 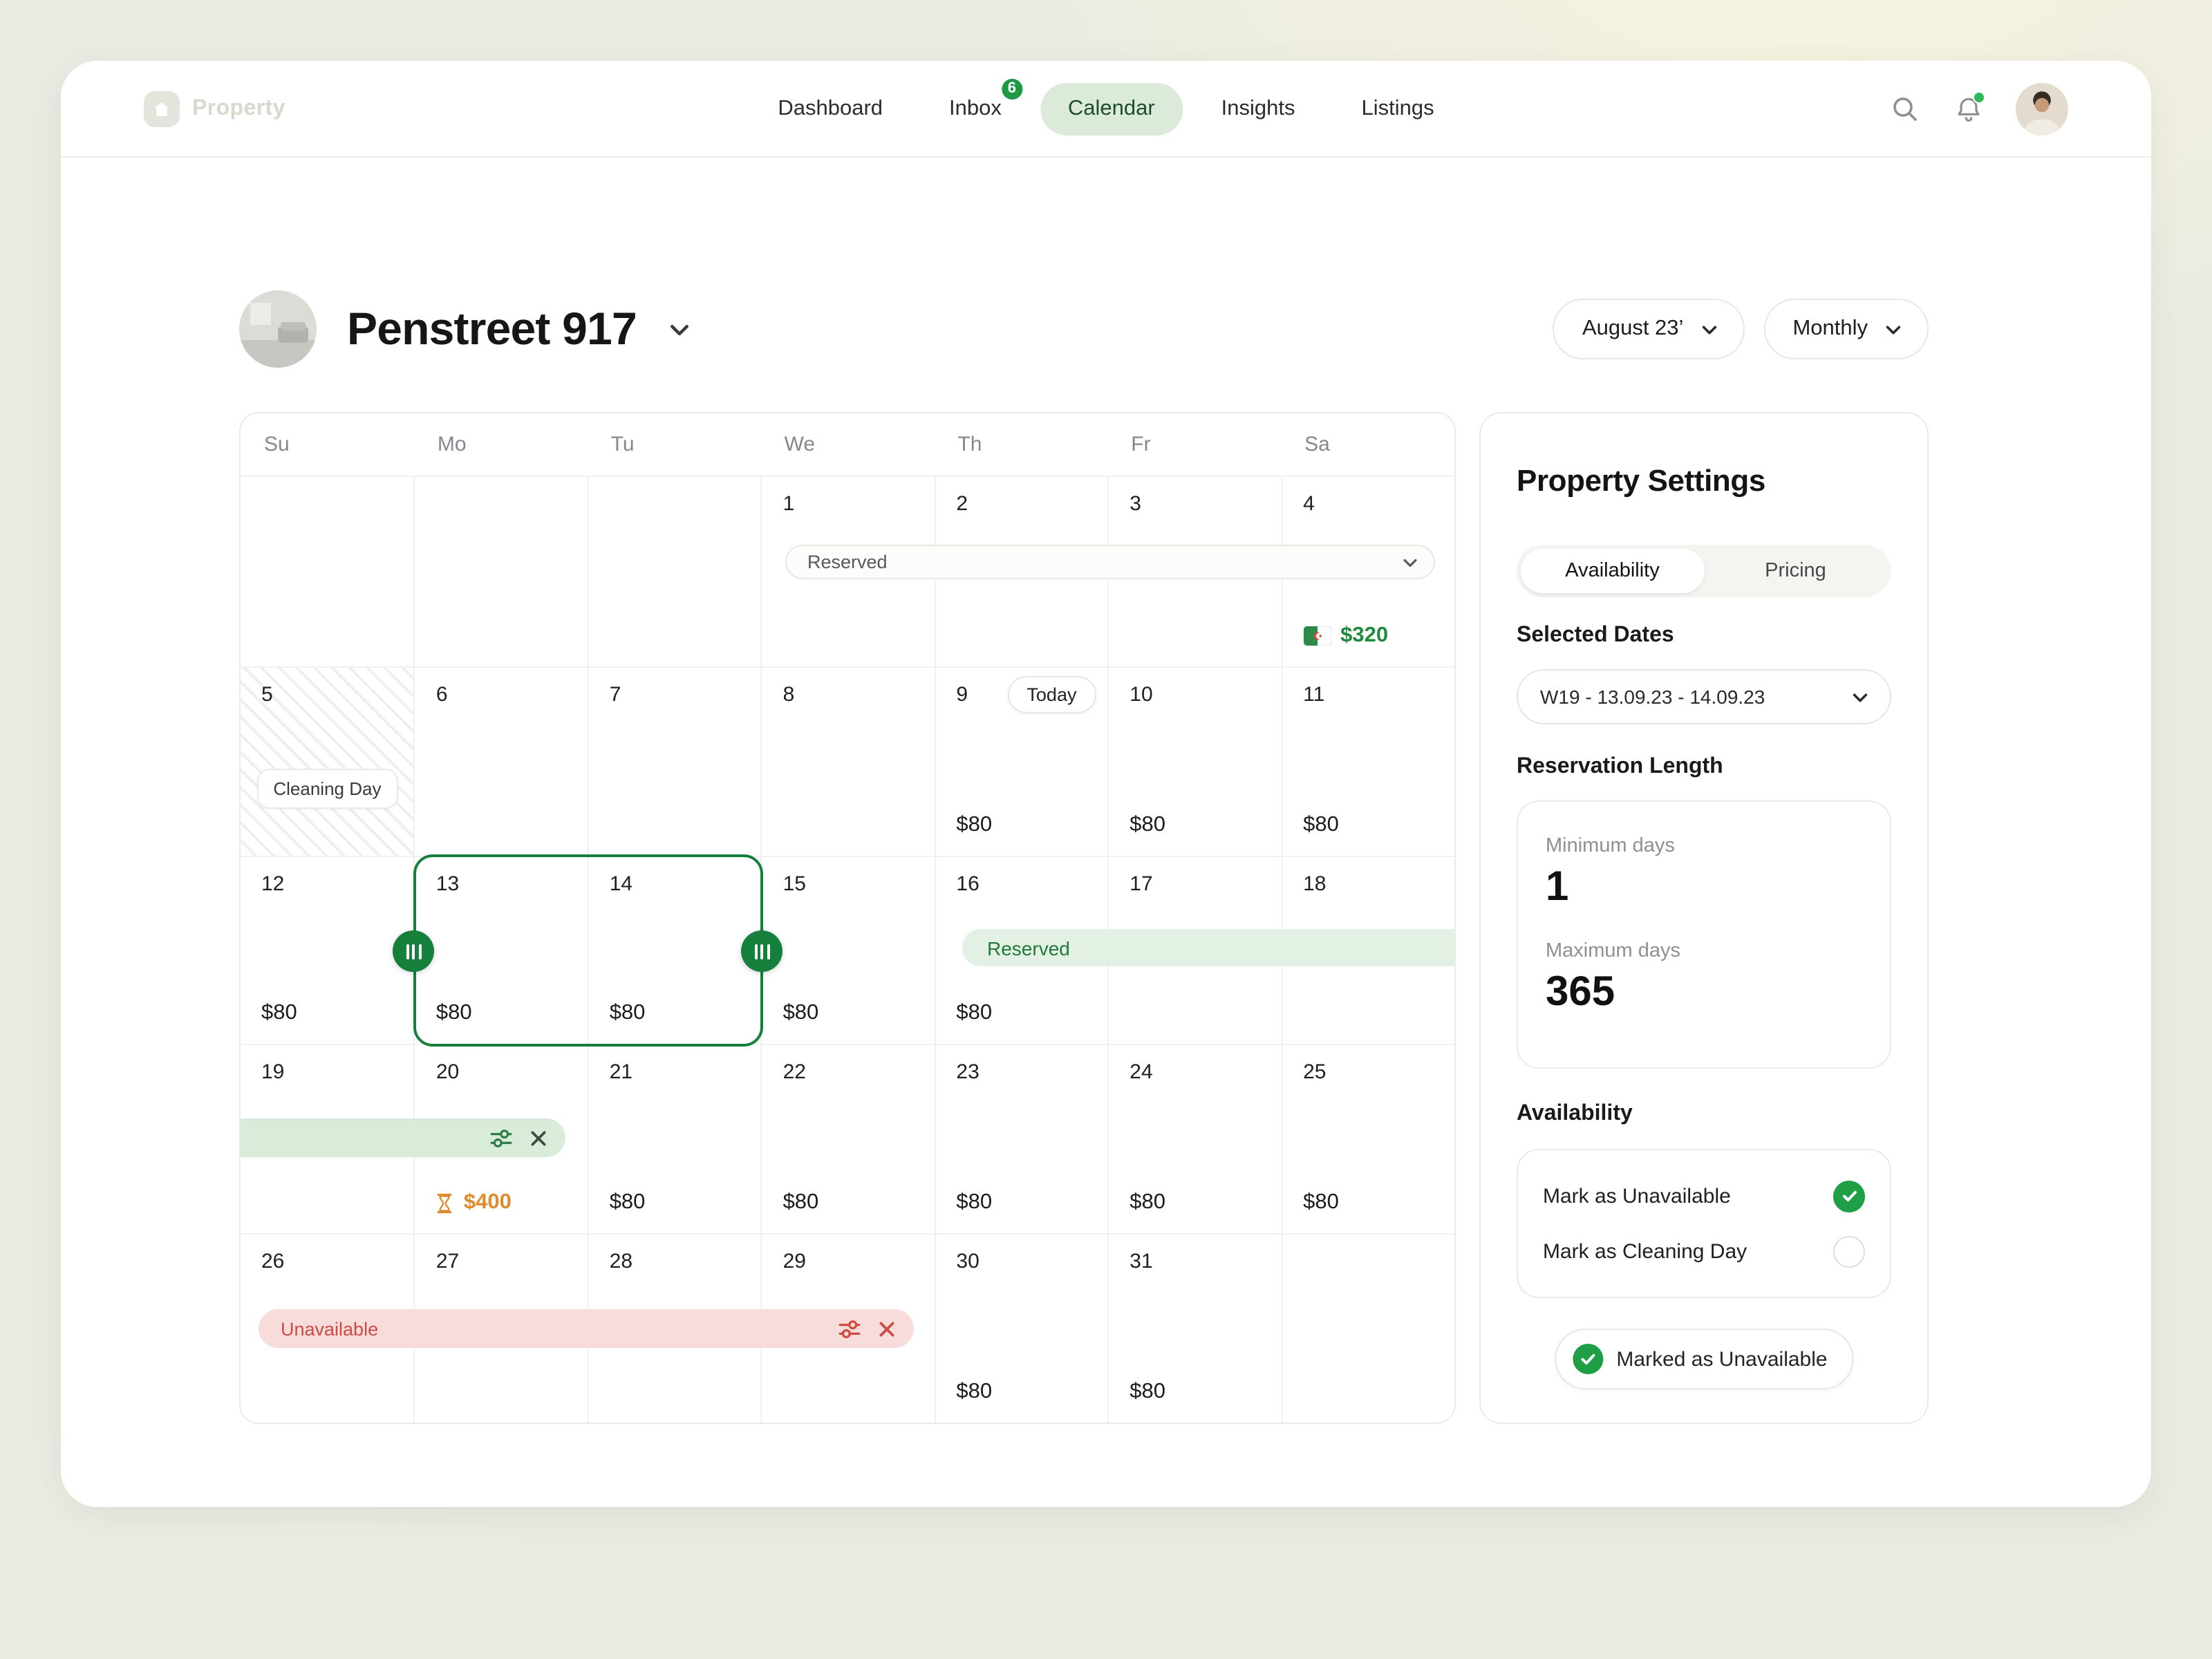 What do you see at coordinates (327, 761) in the screenshot?
I see `day-cell-cleaning: 5 Cleaning Day` at bounding box center [327, 761].